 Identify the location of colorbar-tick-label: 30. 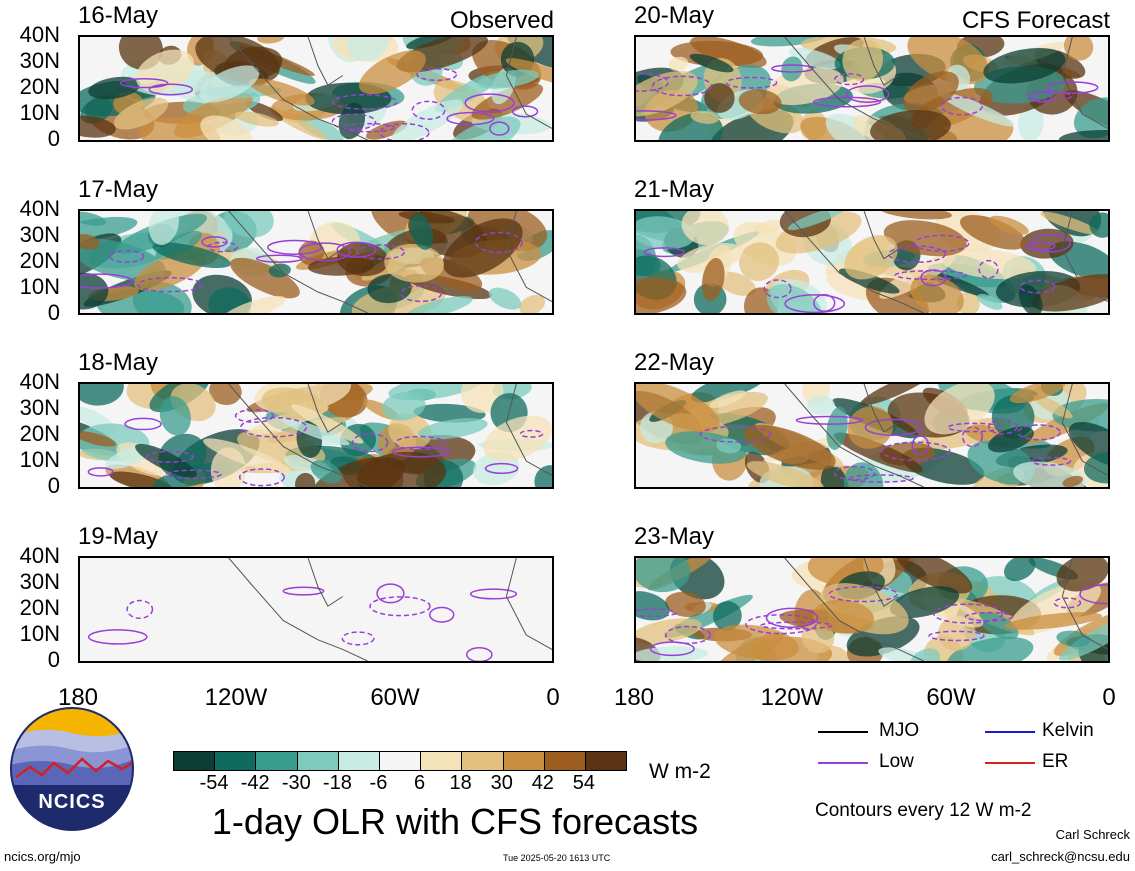
(501, 783).